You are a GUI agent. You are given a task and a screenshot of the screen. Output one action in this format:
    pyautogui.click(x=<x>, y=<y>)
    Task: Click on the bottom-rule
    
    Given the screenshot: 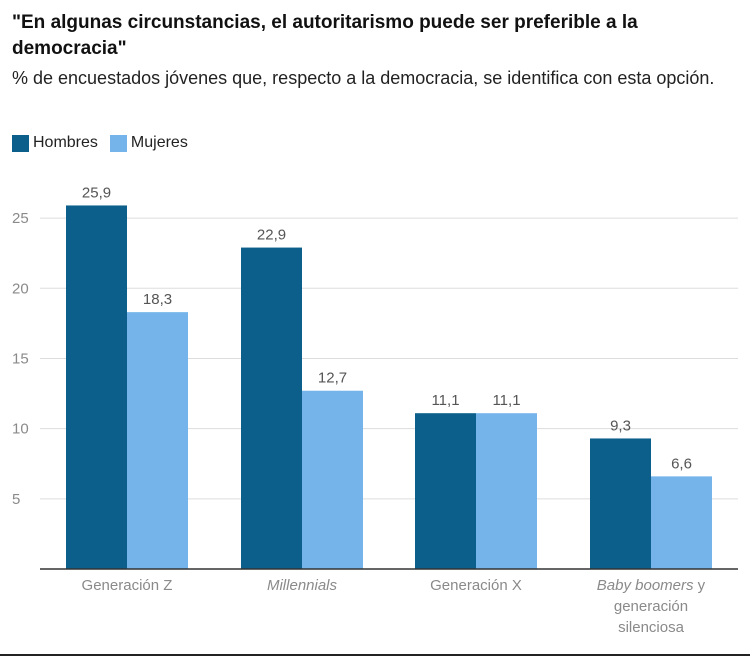 What is the action you would take?
    pyautogui.click(x=375, y=655)
    